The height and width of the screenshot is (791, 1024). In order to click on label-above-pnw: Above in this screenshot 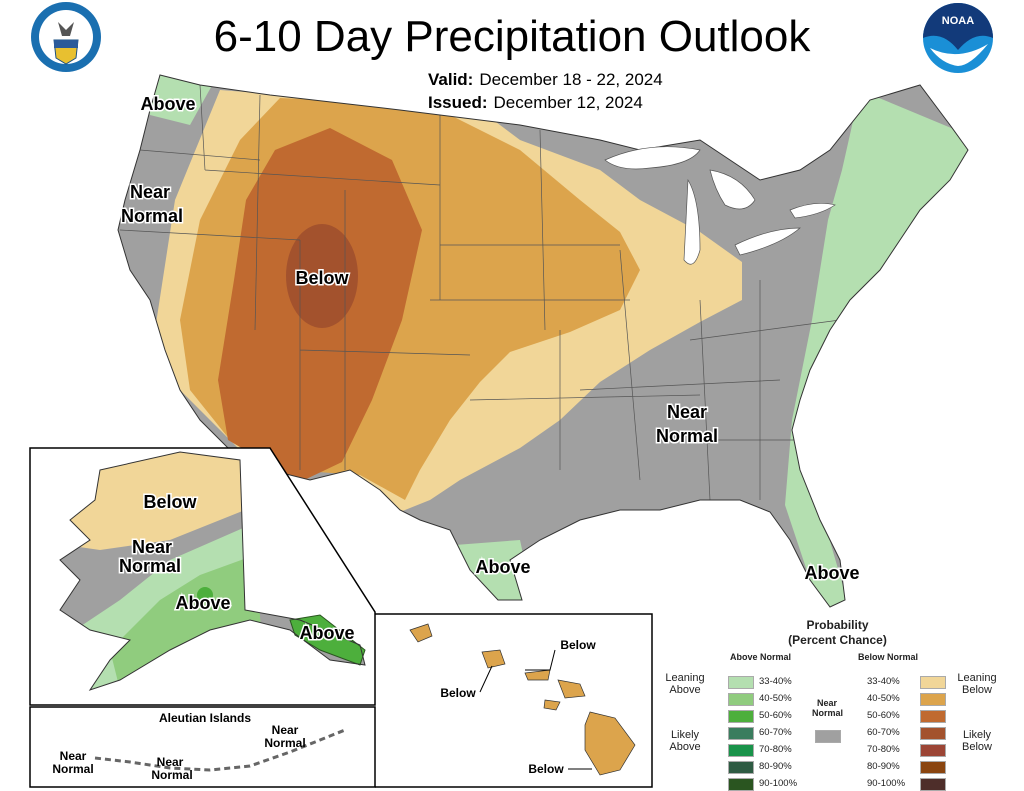, I will do `click(167, 104)`.